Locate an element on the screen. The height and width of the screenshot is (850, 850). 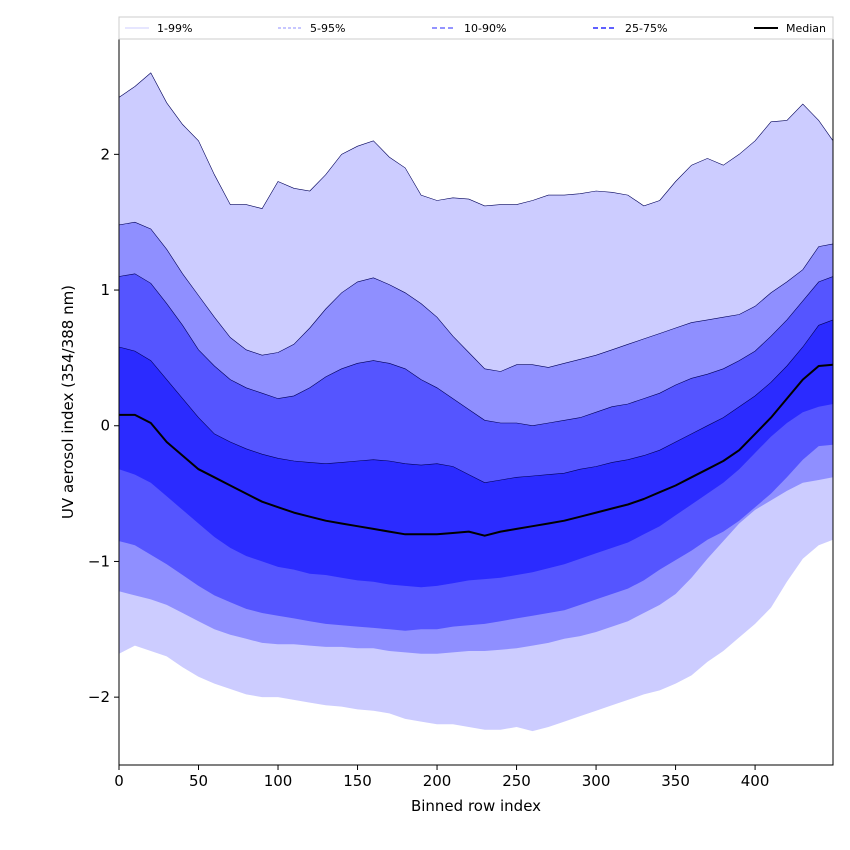
legend-item-25-75pct: 25-75% is located at coordinates (630, 28).